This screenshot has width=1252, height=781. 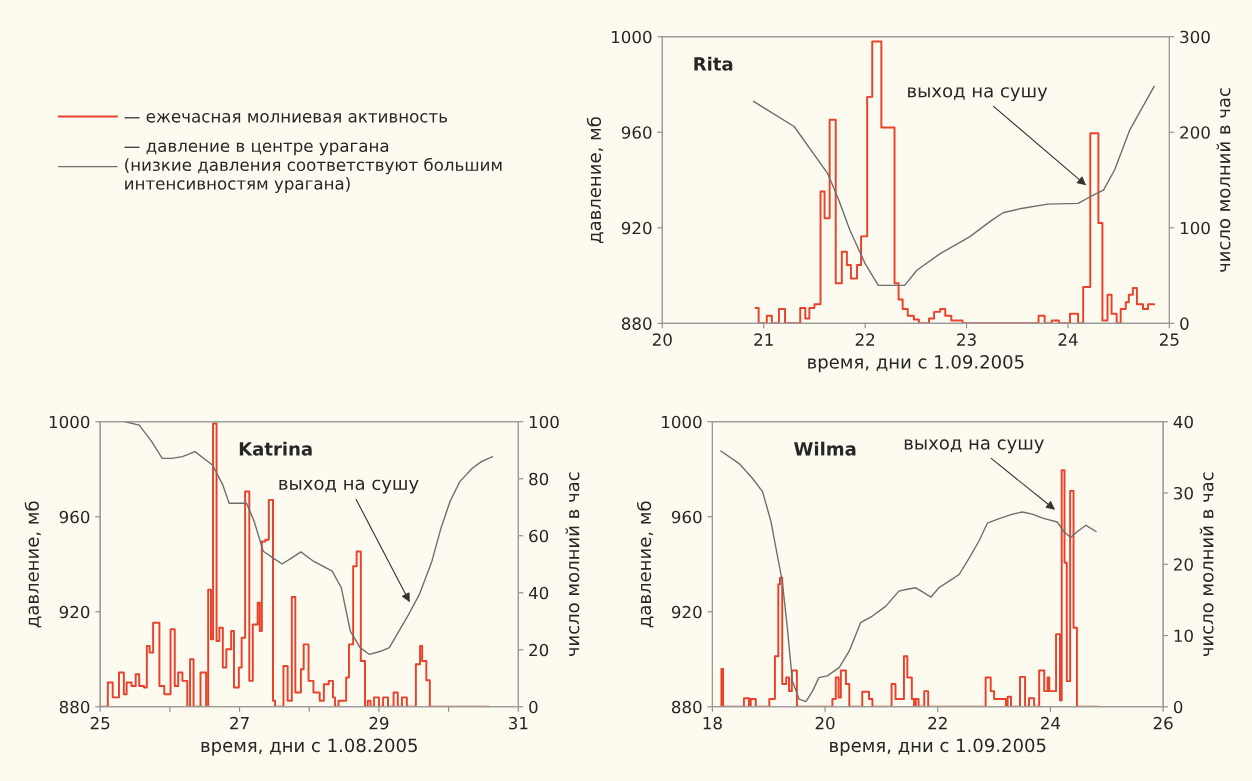 I want to click on y2-tick-label: 30, so click(x=1183, y=493).